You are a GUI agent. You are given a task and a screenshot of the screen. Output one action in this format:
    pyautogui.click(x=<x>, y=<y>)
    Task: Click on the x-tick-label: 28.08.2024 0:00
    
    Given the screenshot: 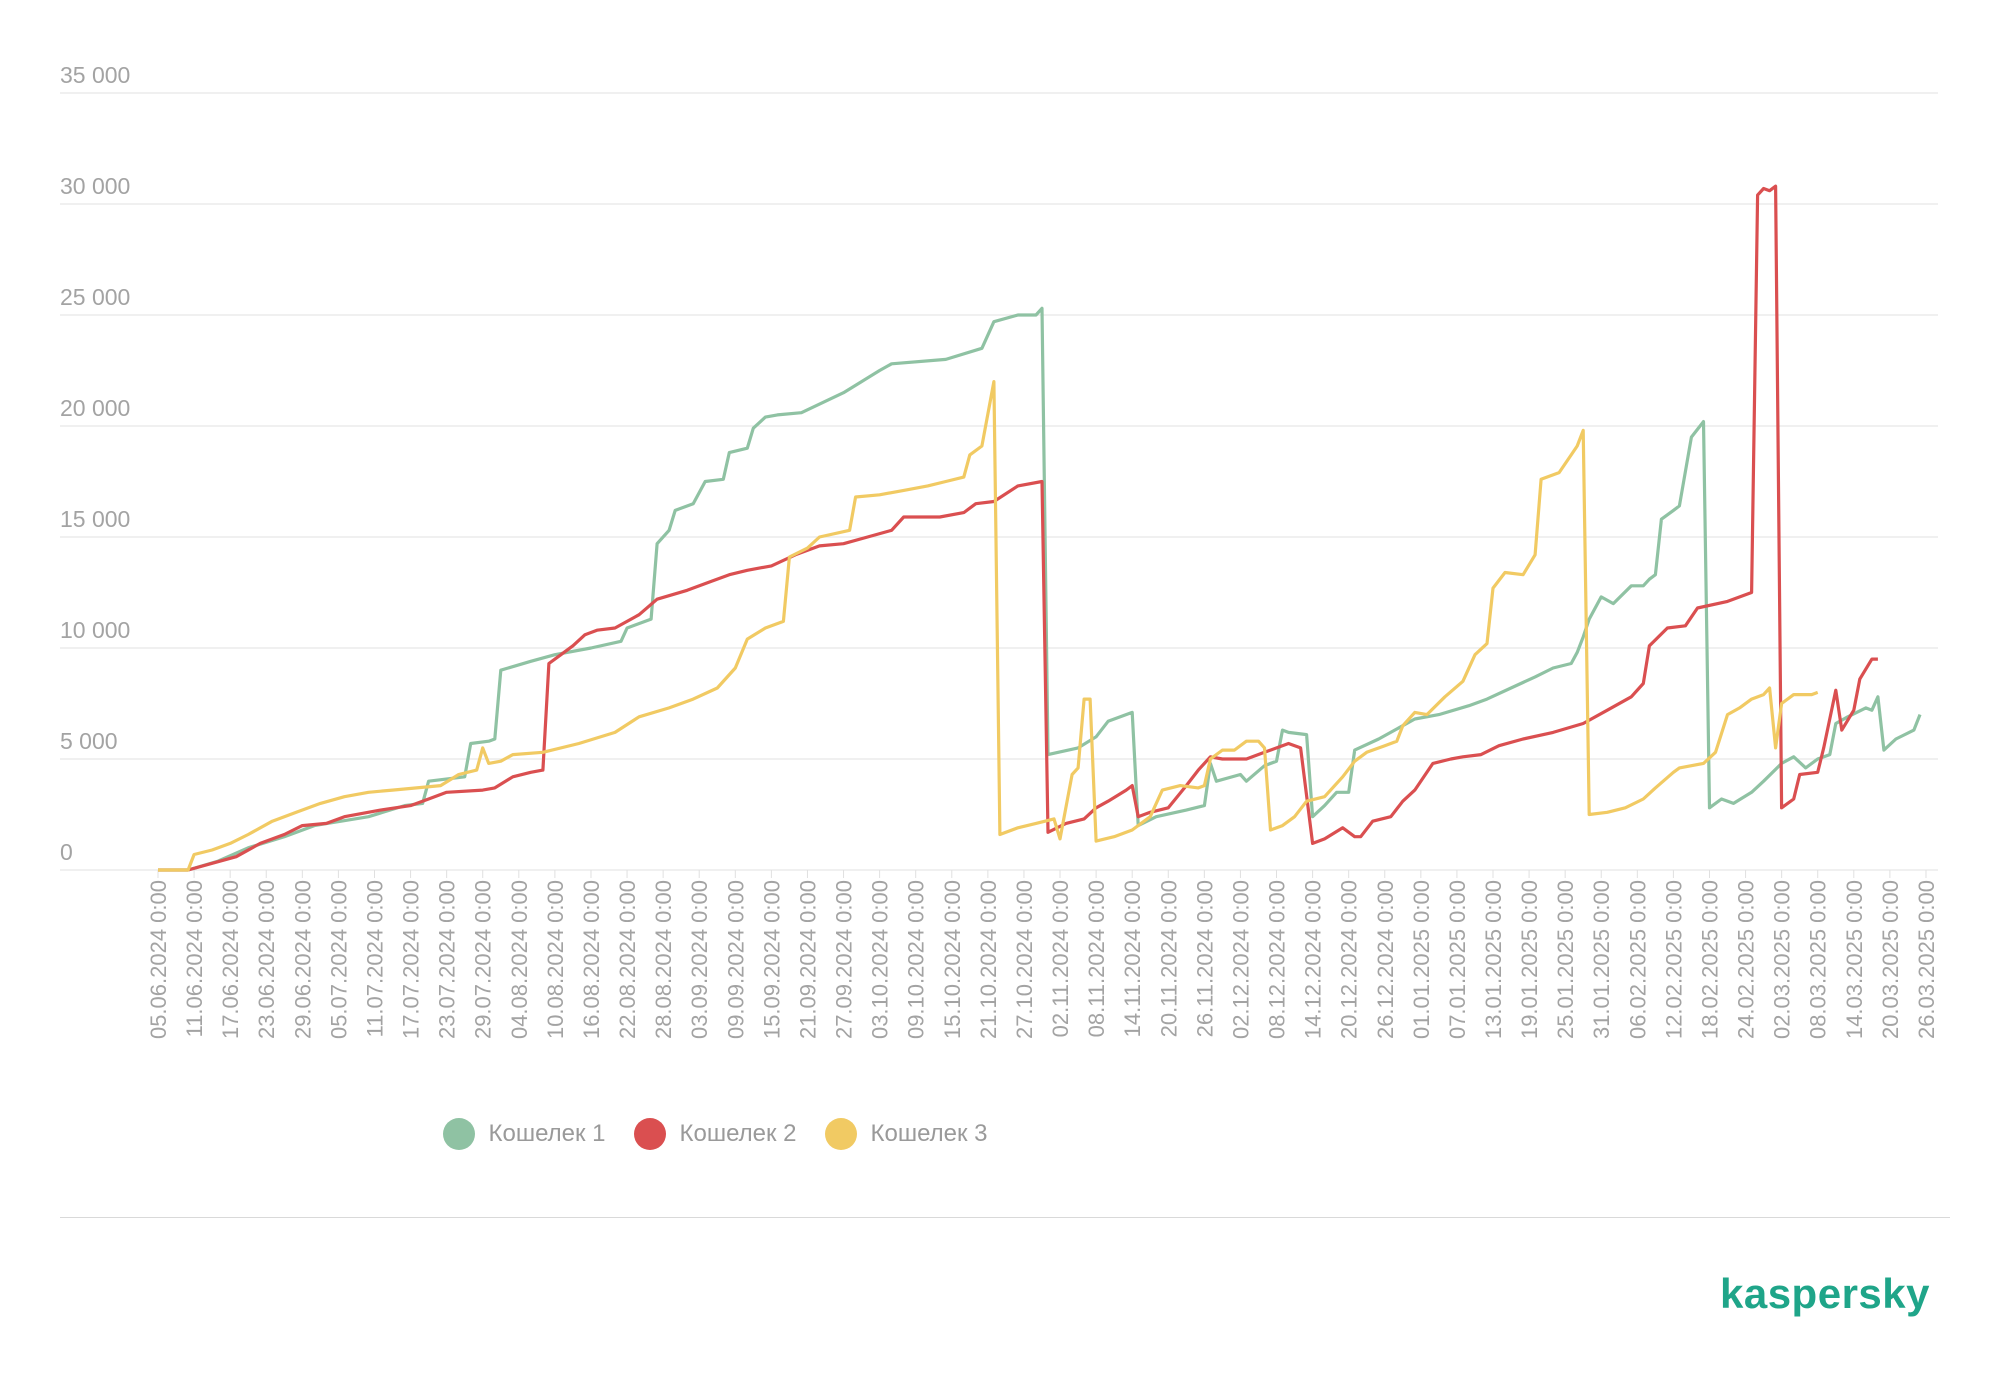 What is the action you would take?
    pyautogui.click(x=663, y=959)
    